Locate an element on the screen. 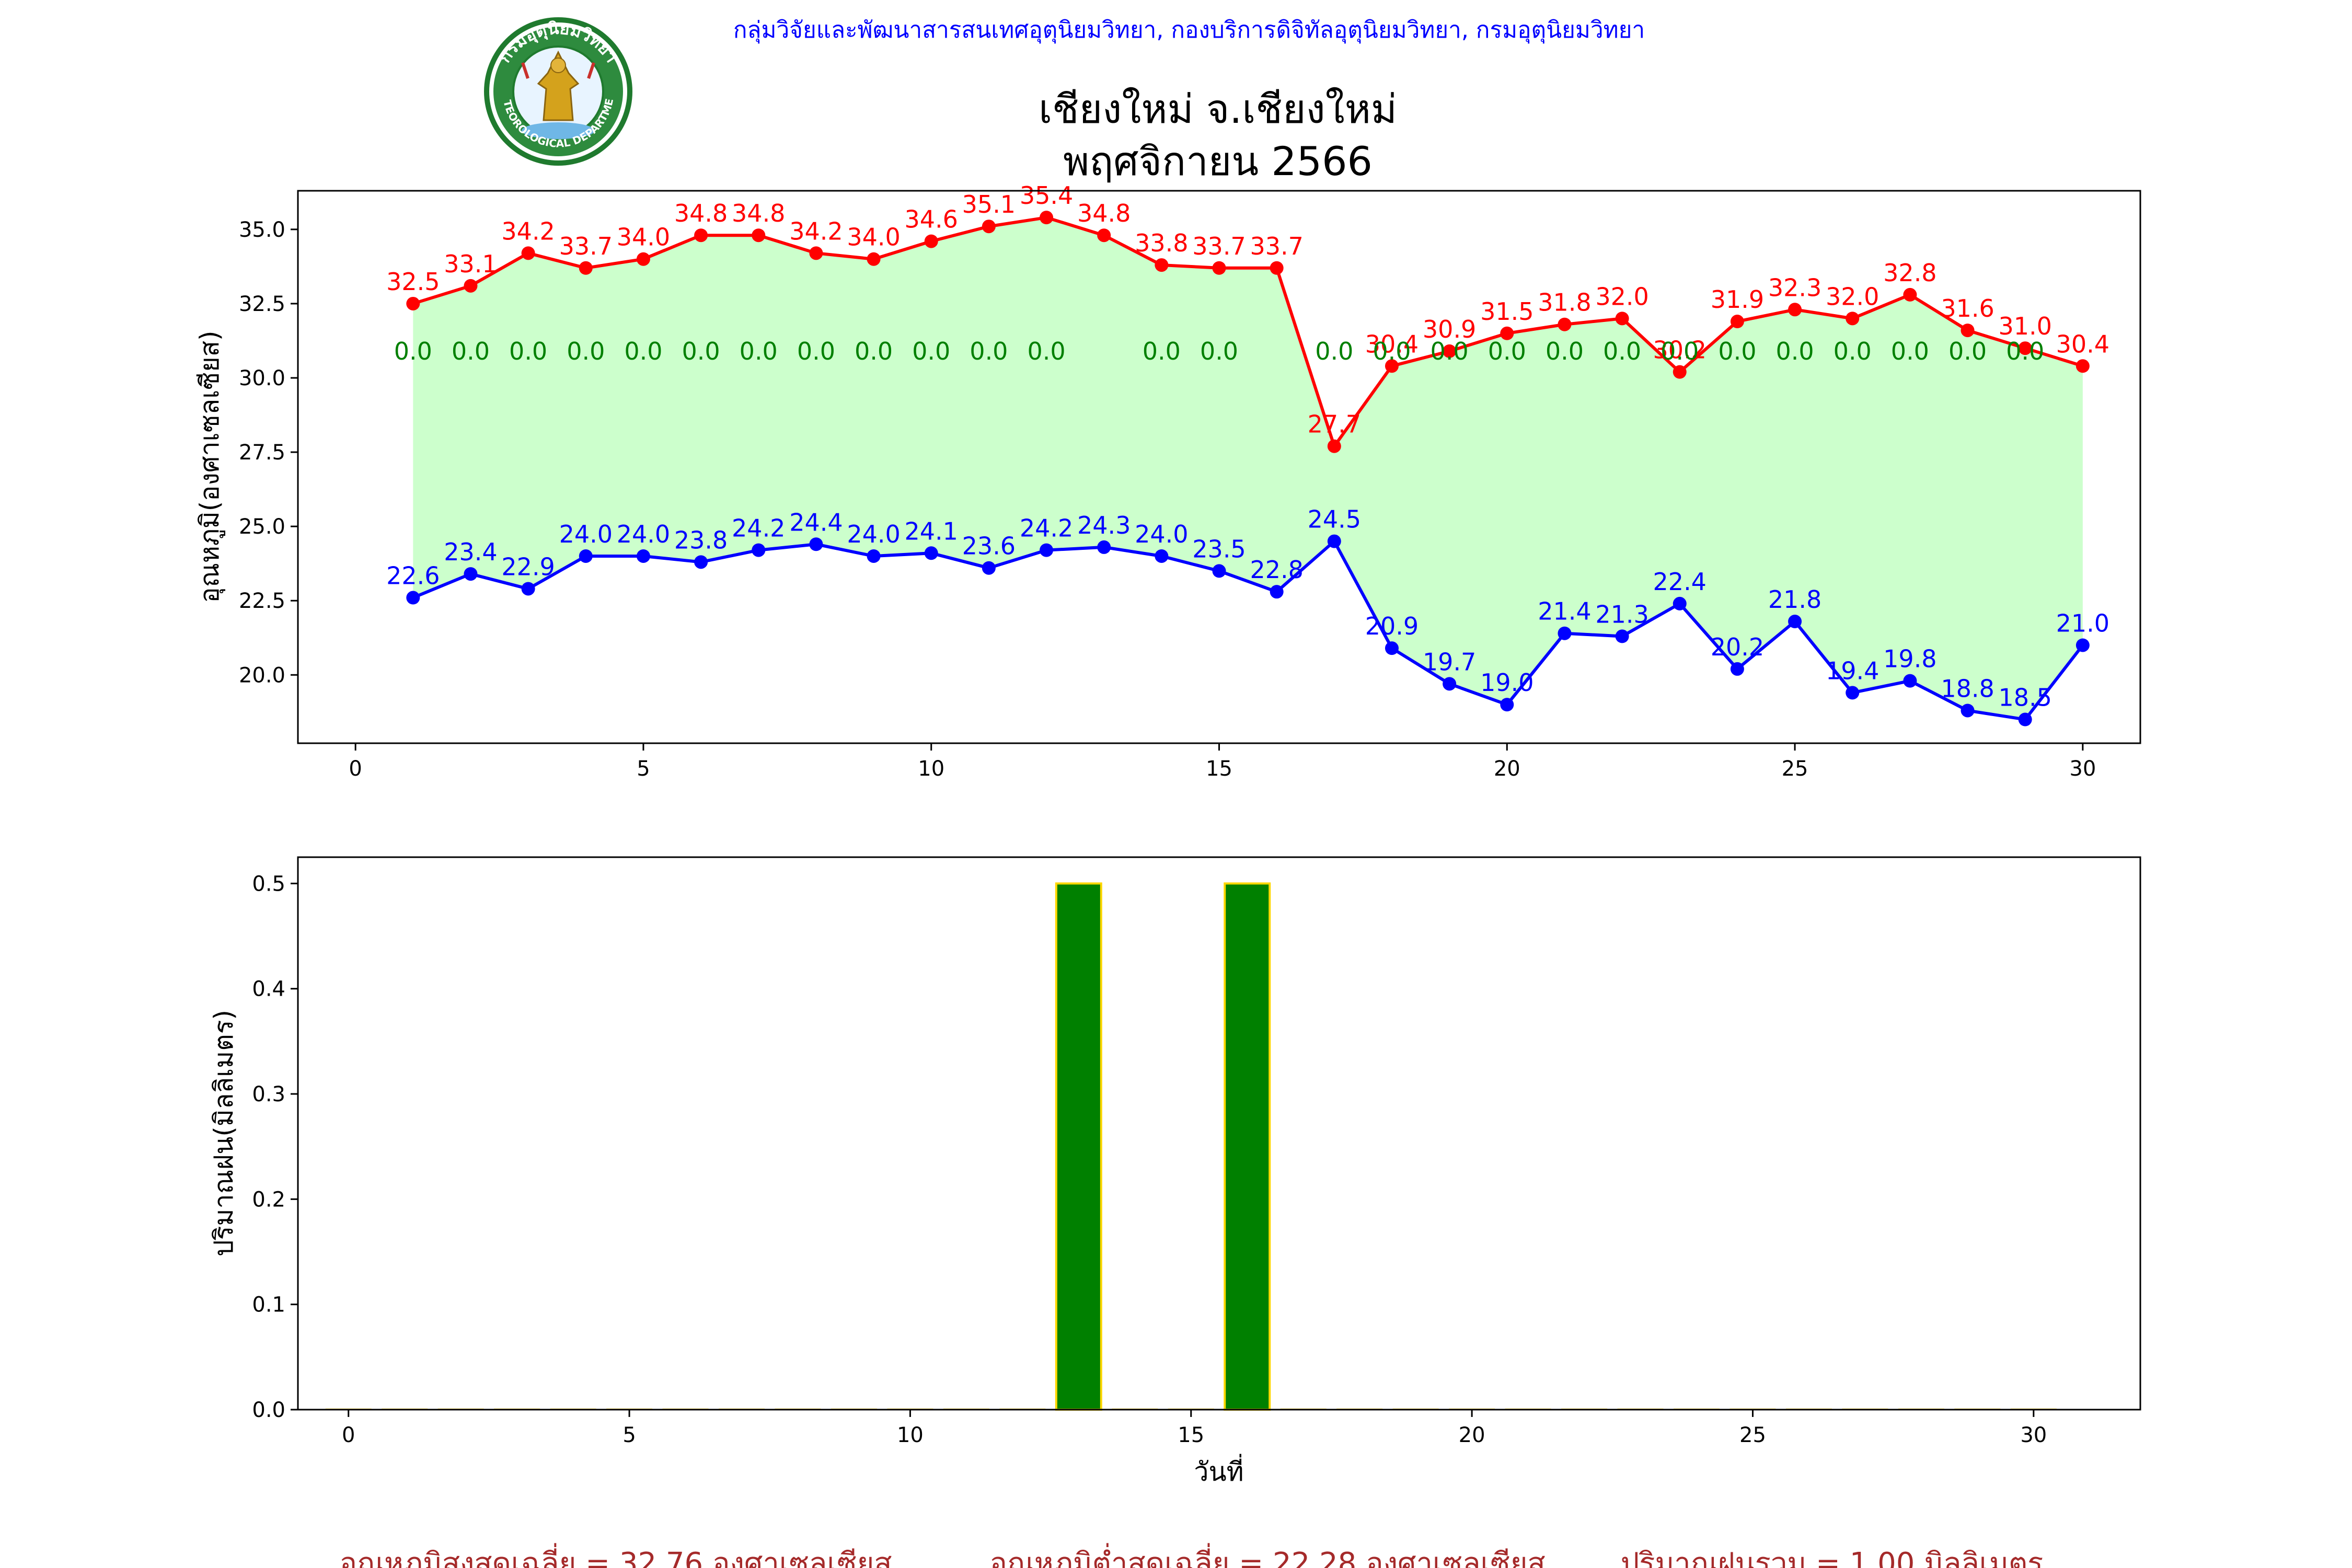 Image resolution: width=2352 pixels, height=1568 pixels. data-label-max: 32.0 is located at coordinates (1621, 296).